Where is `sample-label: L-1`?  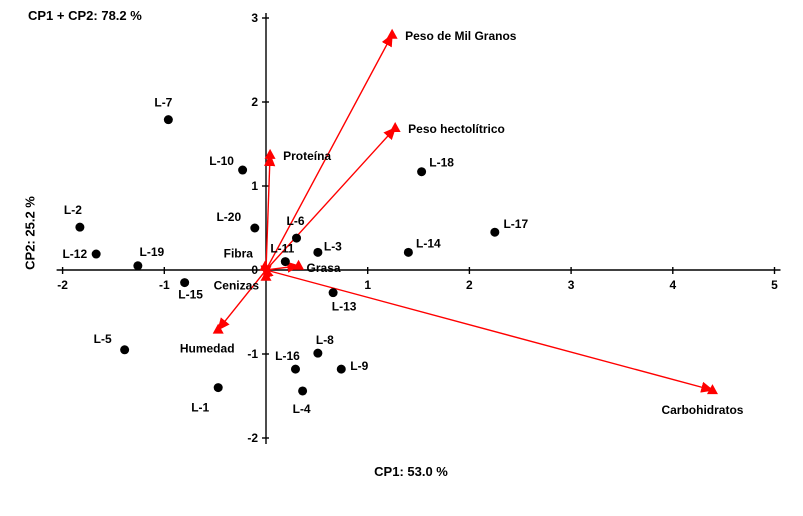 sample-label: L-1 is located at coordinates (200, 408).